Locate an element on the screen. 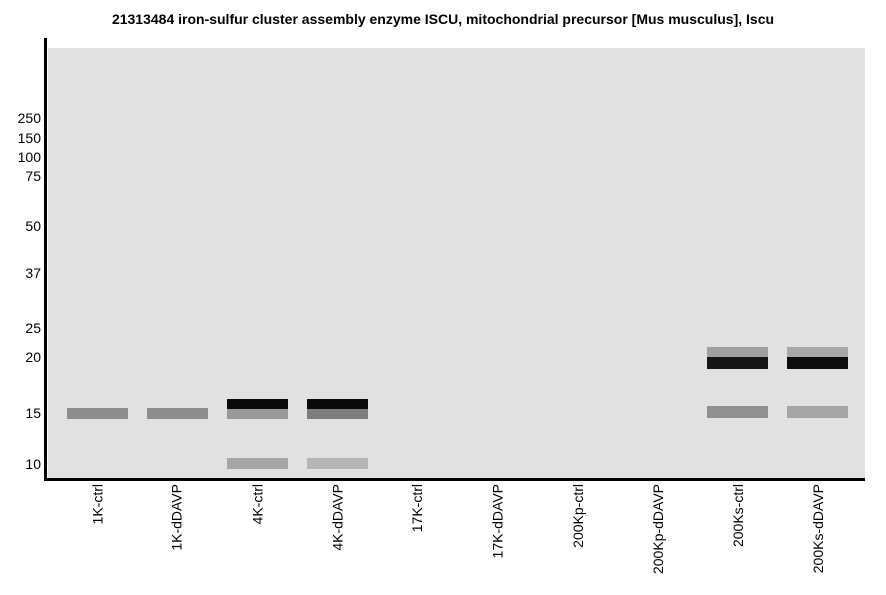 Image resolution: width=886 pixels, height=595 pixels. x-axis-line is located at coordinates (454, 479).